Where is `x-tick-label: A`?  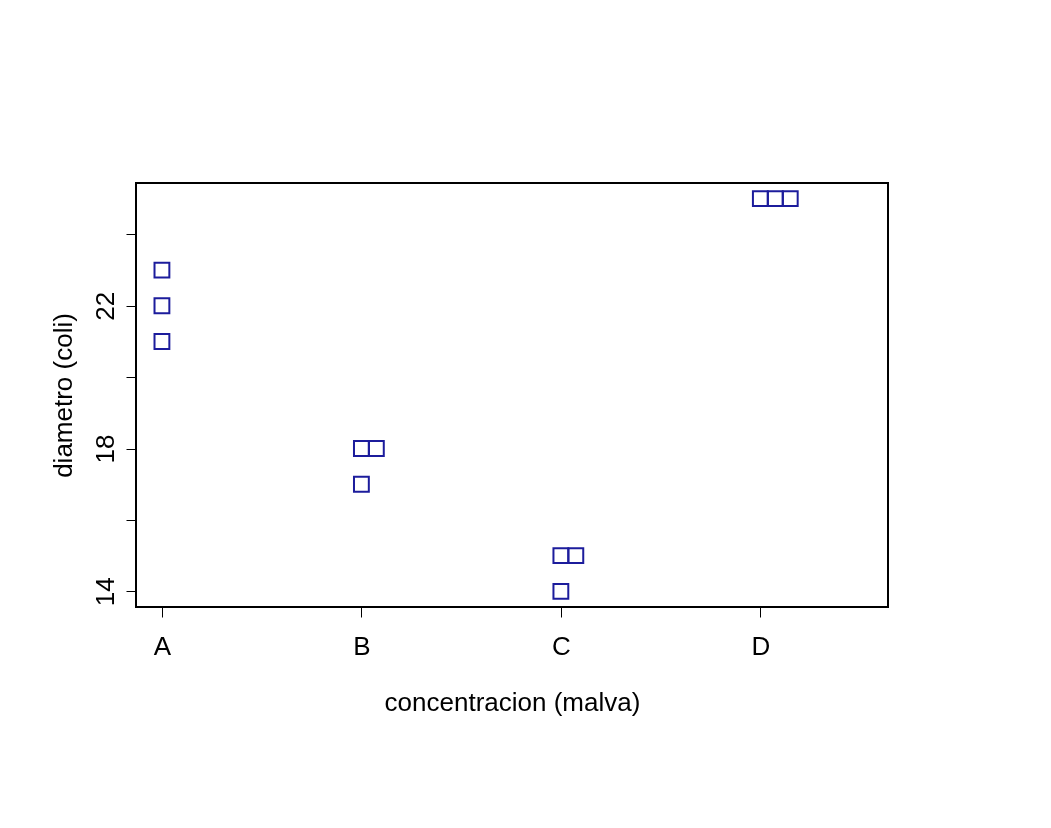 x-tick-label: A is located at coordinates (162, 645).